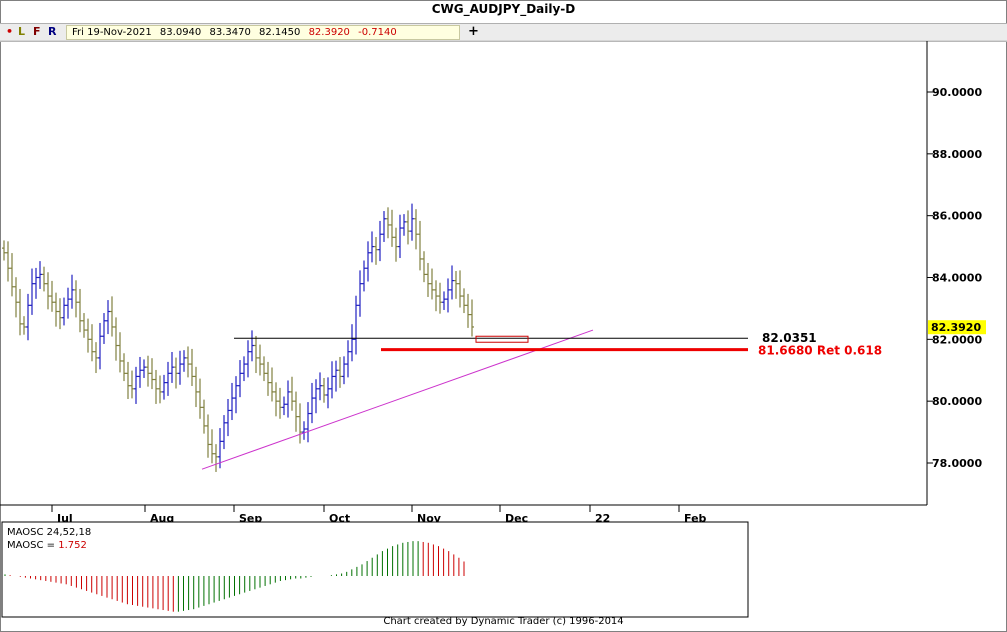 The width and height of the screenshot is (1007, 632). I want to click on r-button: R, so click(52, 31).